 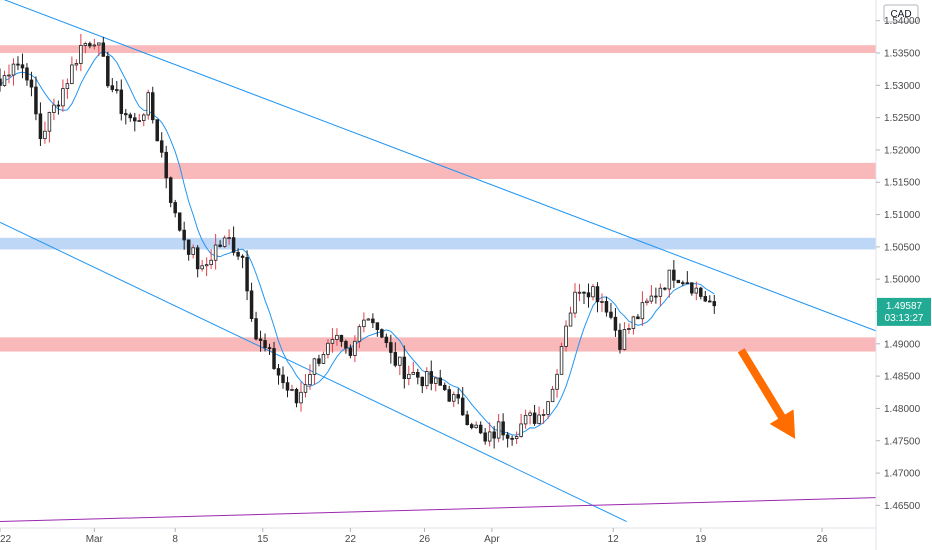 What do you see at coordinates (425, 539) in the screenshot?
I see `x-tick-label-5: 26` at bounding box center [425, 539].